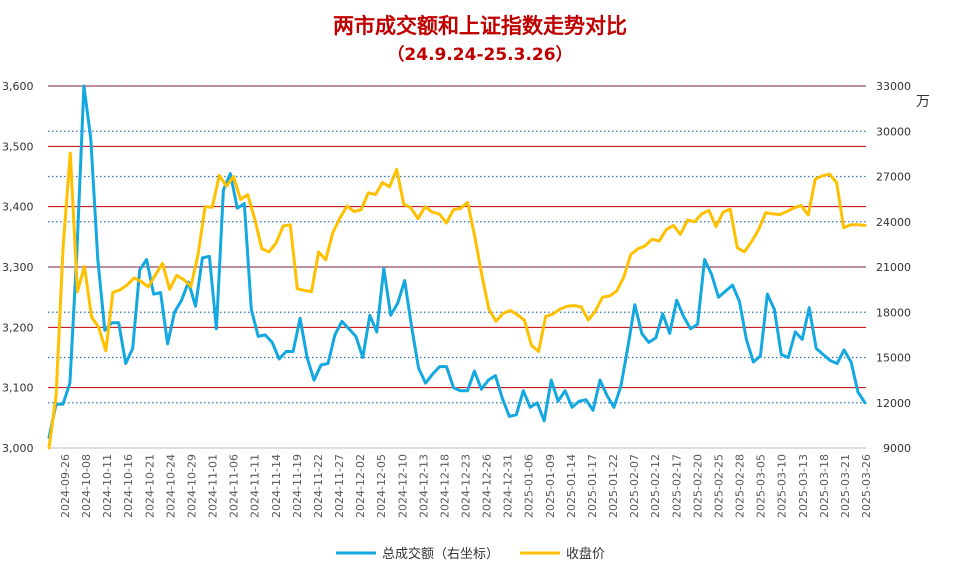  Describe the element at coordinates (550, 486) in the screenshot. I see `x-tick-label: 2025-01-09` at that location.